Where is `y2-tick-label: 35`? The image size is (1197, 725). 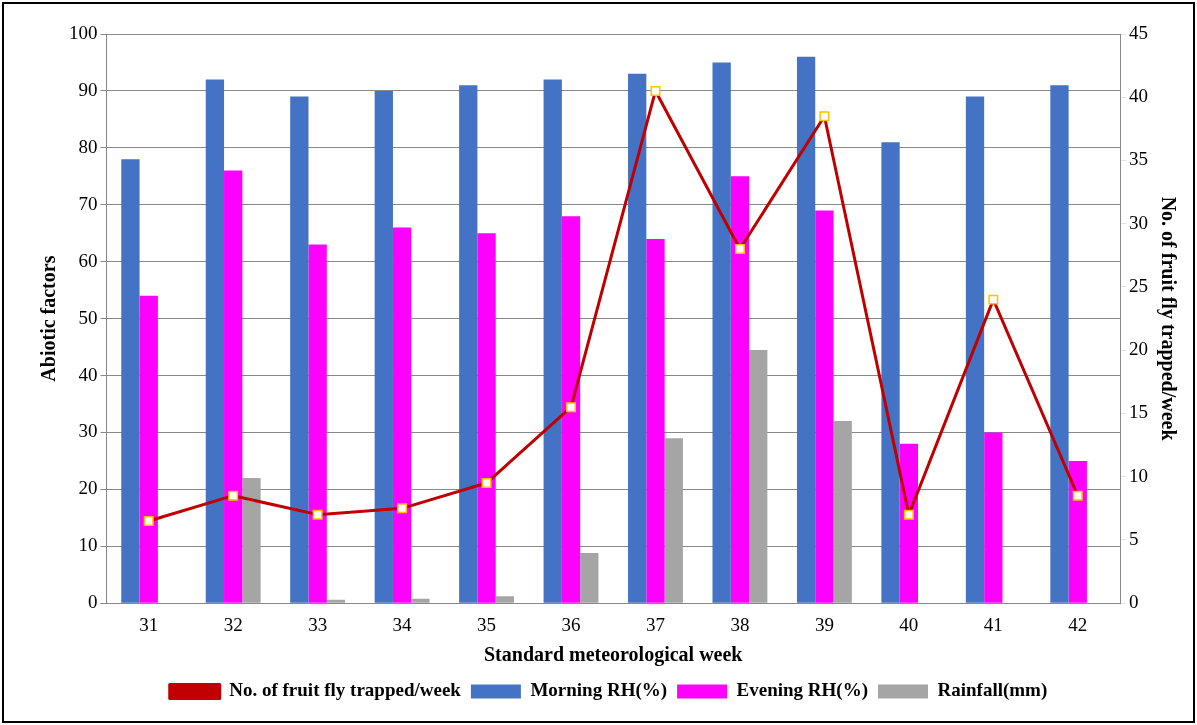
y2-tick-label: 35 is located at coordinates (1138, 159).